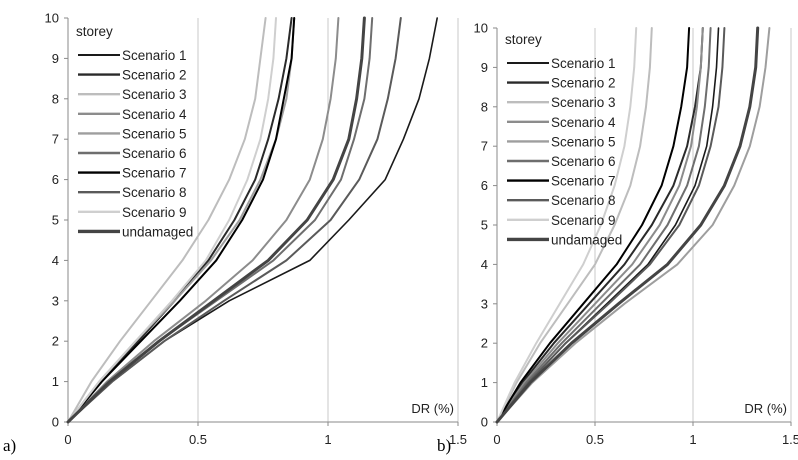 This screenshot has width=798, height=460. I want to click on panel-label-a: a), so click(9, 445).